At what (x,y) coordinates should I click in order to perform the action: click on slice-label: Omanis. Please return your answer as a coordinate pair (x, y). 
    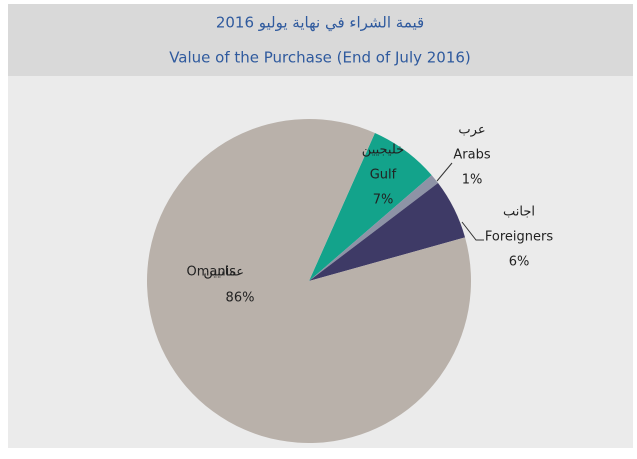
    Looking at the image, I should click on (212, 272).